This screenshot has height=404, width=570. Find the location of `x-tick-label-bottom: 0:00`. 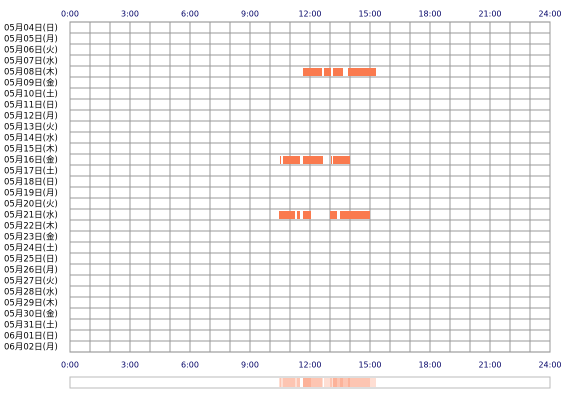

x-tick-label-bottom: 0:00 is located at coordinates (70, 365).